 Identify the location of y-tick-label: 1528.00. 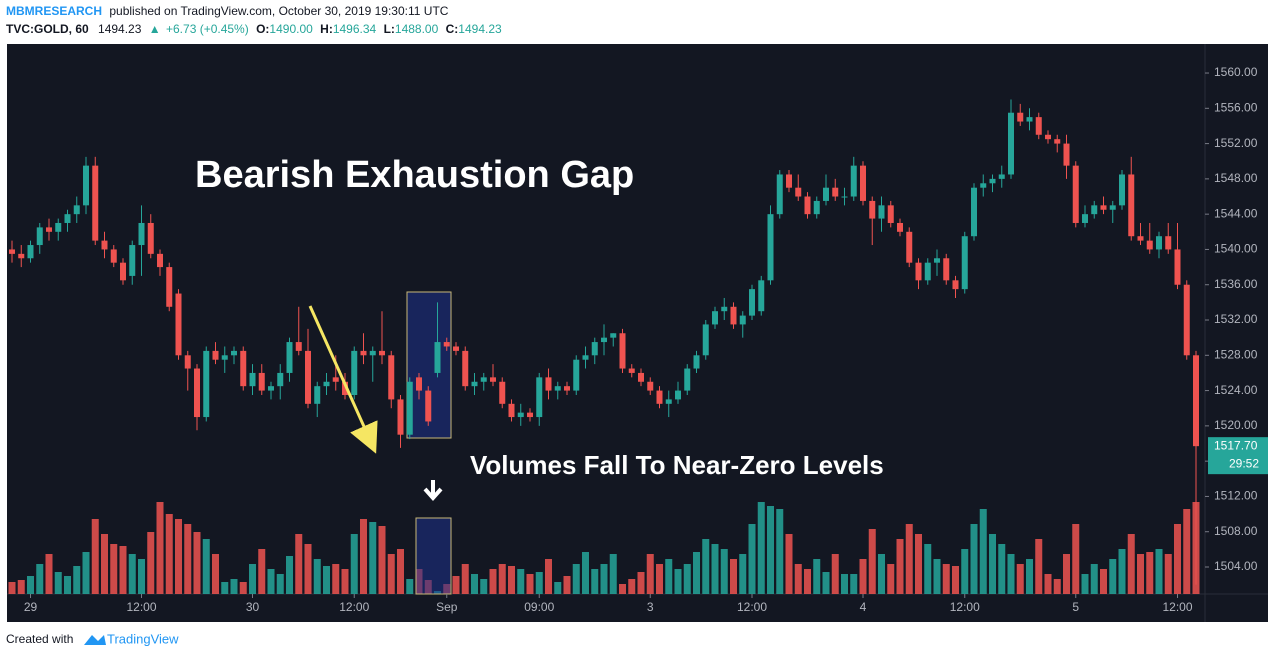
(1236, 354).